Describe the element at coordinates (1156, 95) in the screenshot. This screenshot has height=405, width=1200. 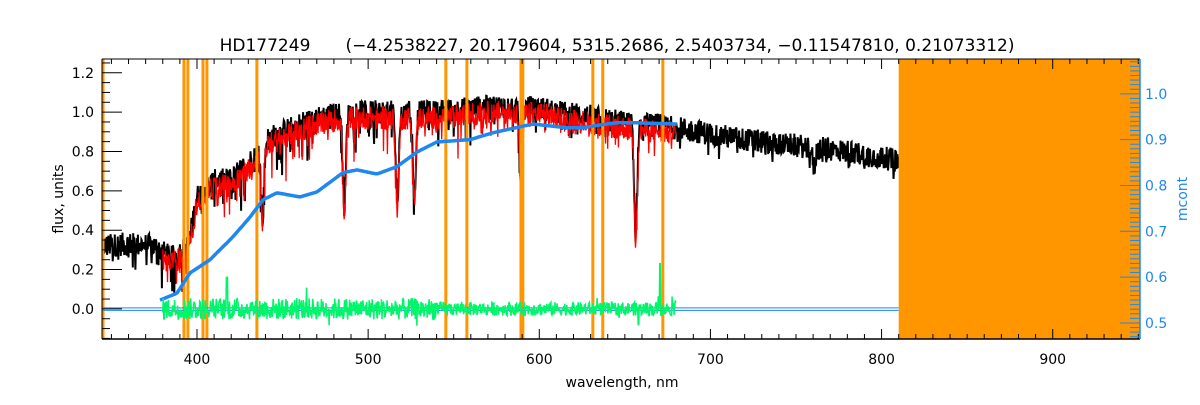
I see `y2-tick-label: 1.0` at that location.